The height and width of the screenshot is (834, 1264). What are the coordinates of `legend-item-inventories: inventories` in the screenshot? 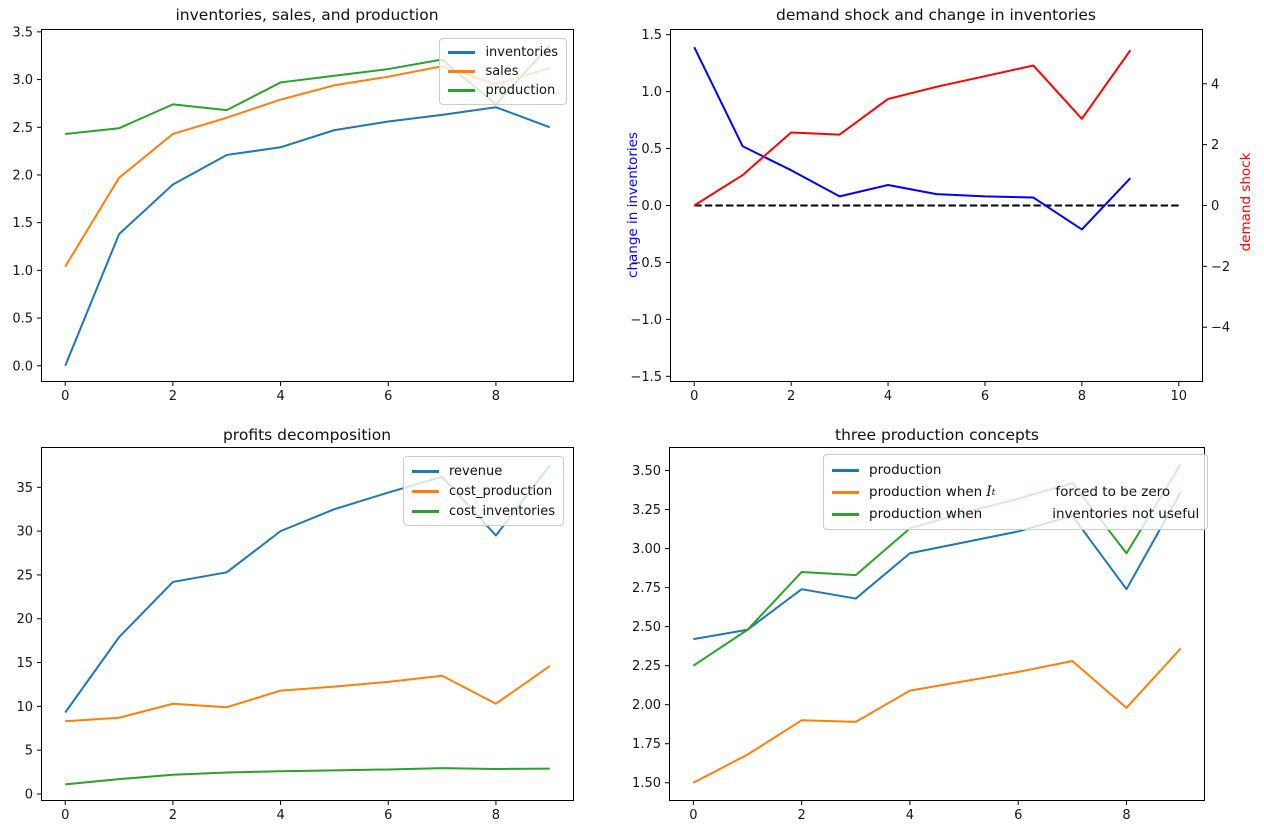 It's located at (503, 52).